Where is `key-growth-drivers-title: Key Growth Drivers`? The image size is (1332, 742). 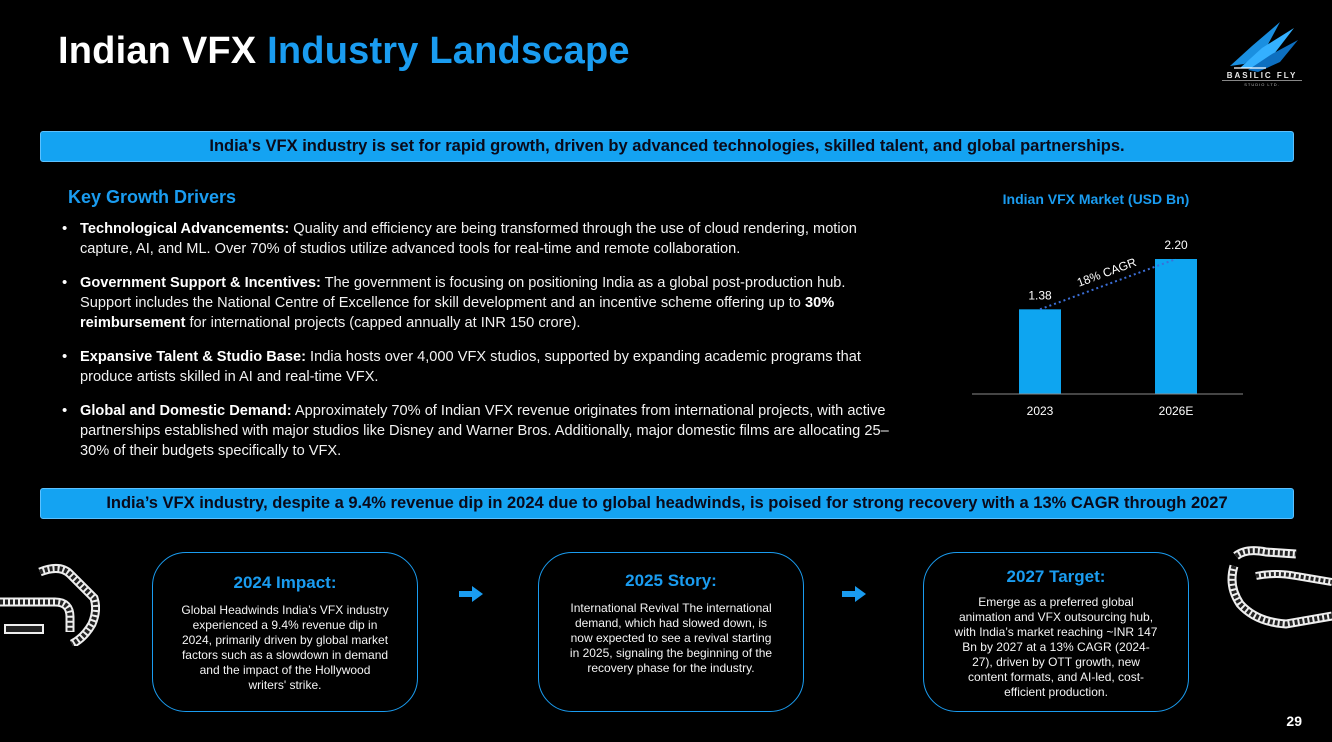 key-growth-drivers-title: Key Growth Drivers is located at coordinates (152, 197).